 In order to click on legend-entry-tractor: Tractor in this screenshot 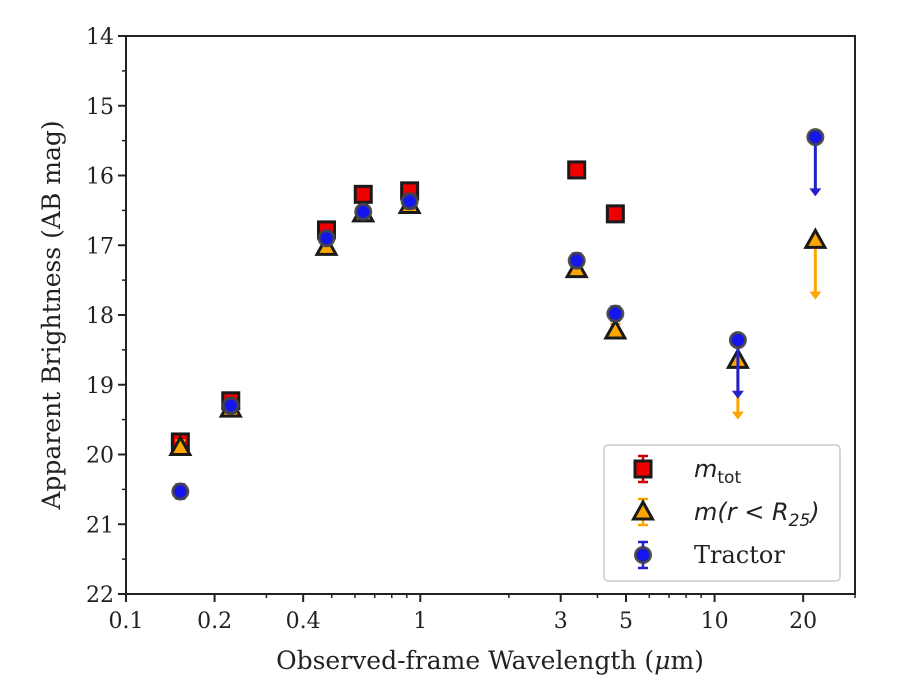, I will do `click(709, 555)`.